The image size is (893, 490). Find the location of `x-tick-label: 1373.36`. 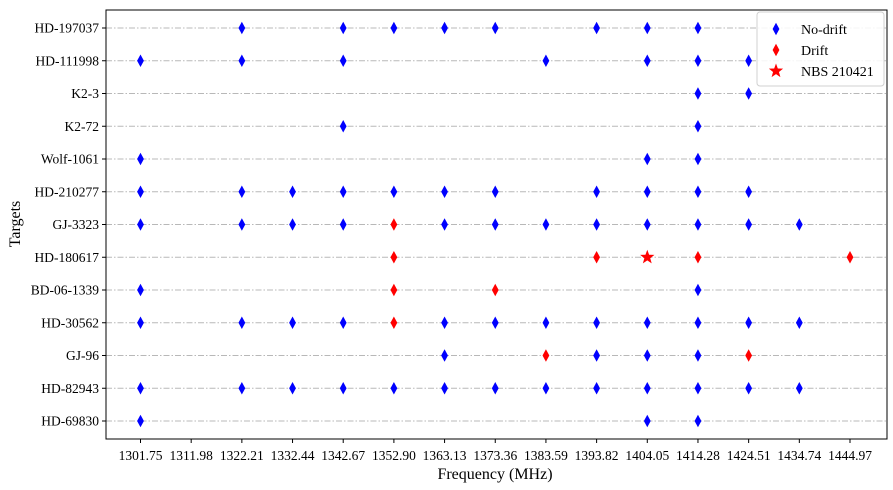

x-tick-label: 1373.36 is located at coordinates (495, 455).